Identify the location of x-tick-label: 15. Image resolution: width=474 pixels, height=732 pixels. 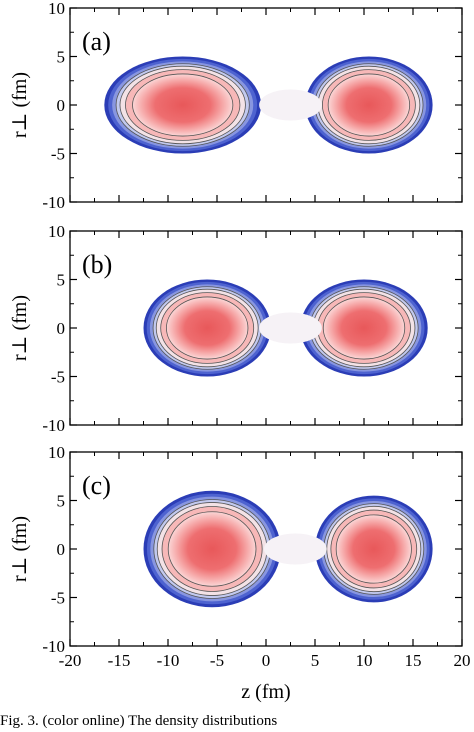
(413, 660).